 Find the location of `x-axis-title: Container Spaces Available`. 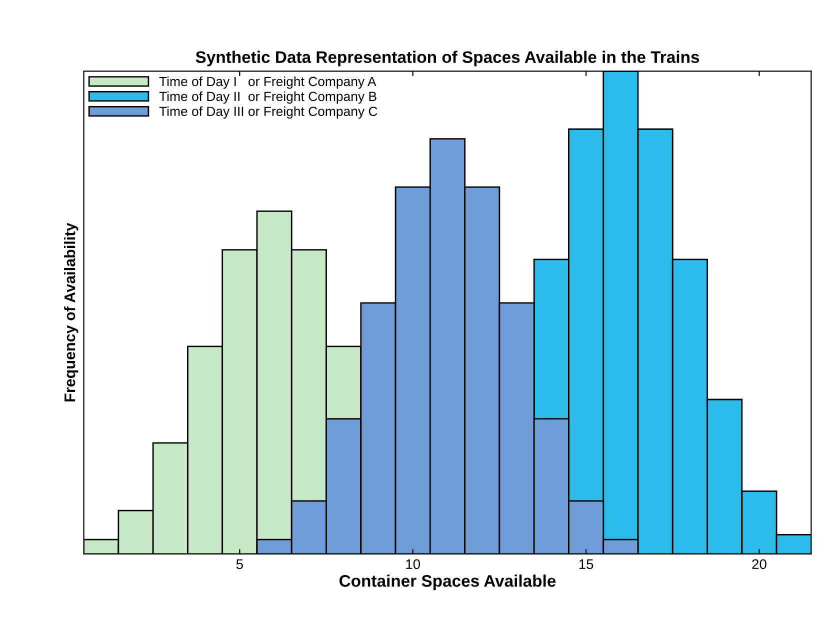

x-axis-title: Container Spaces Available is located at coordinates (448, 582).